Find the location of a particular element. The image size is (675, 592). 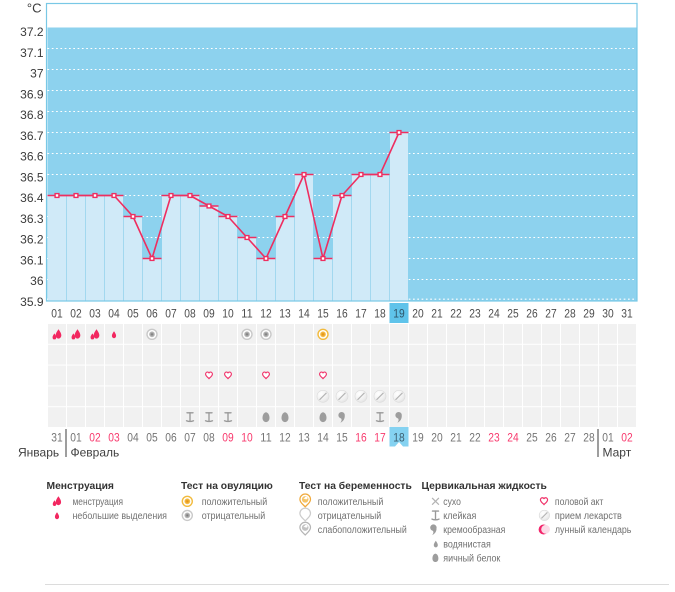

svg-text: половой акт is located at coordinates (579, 502).